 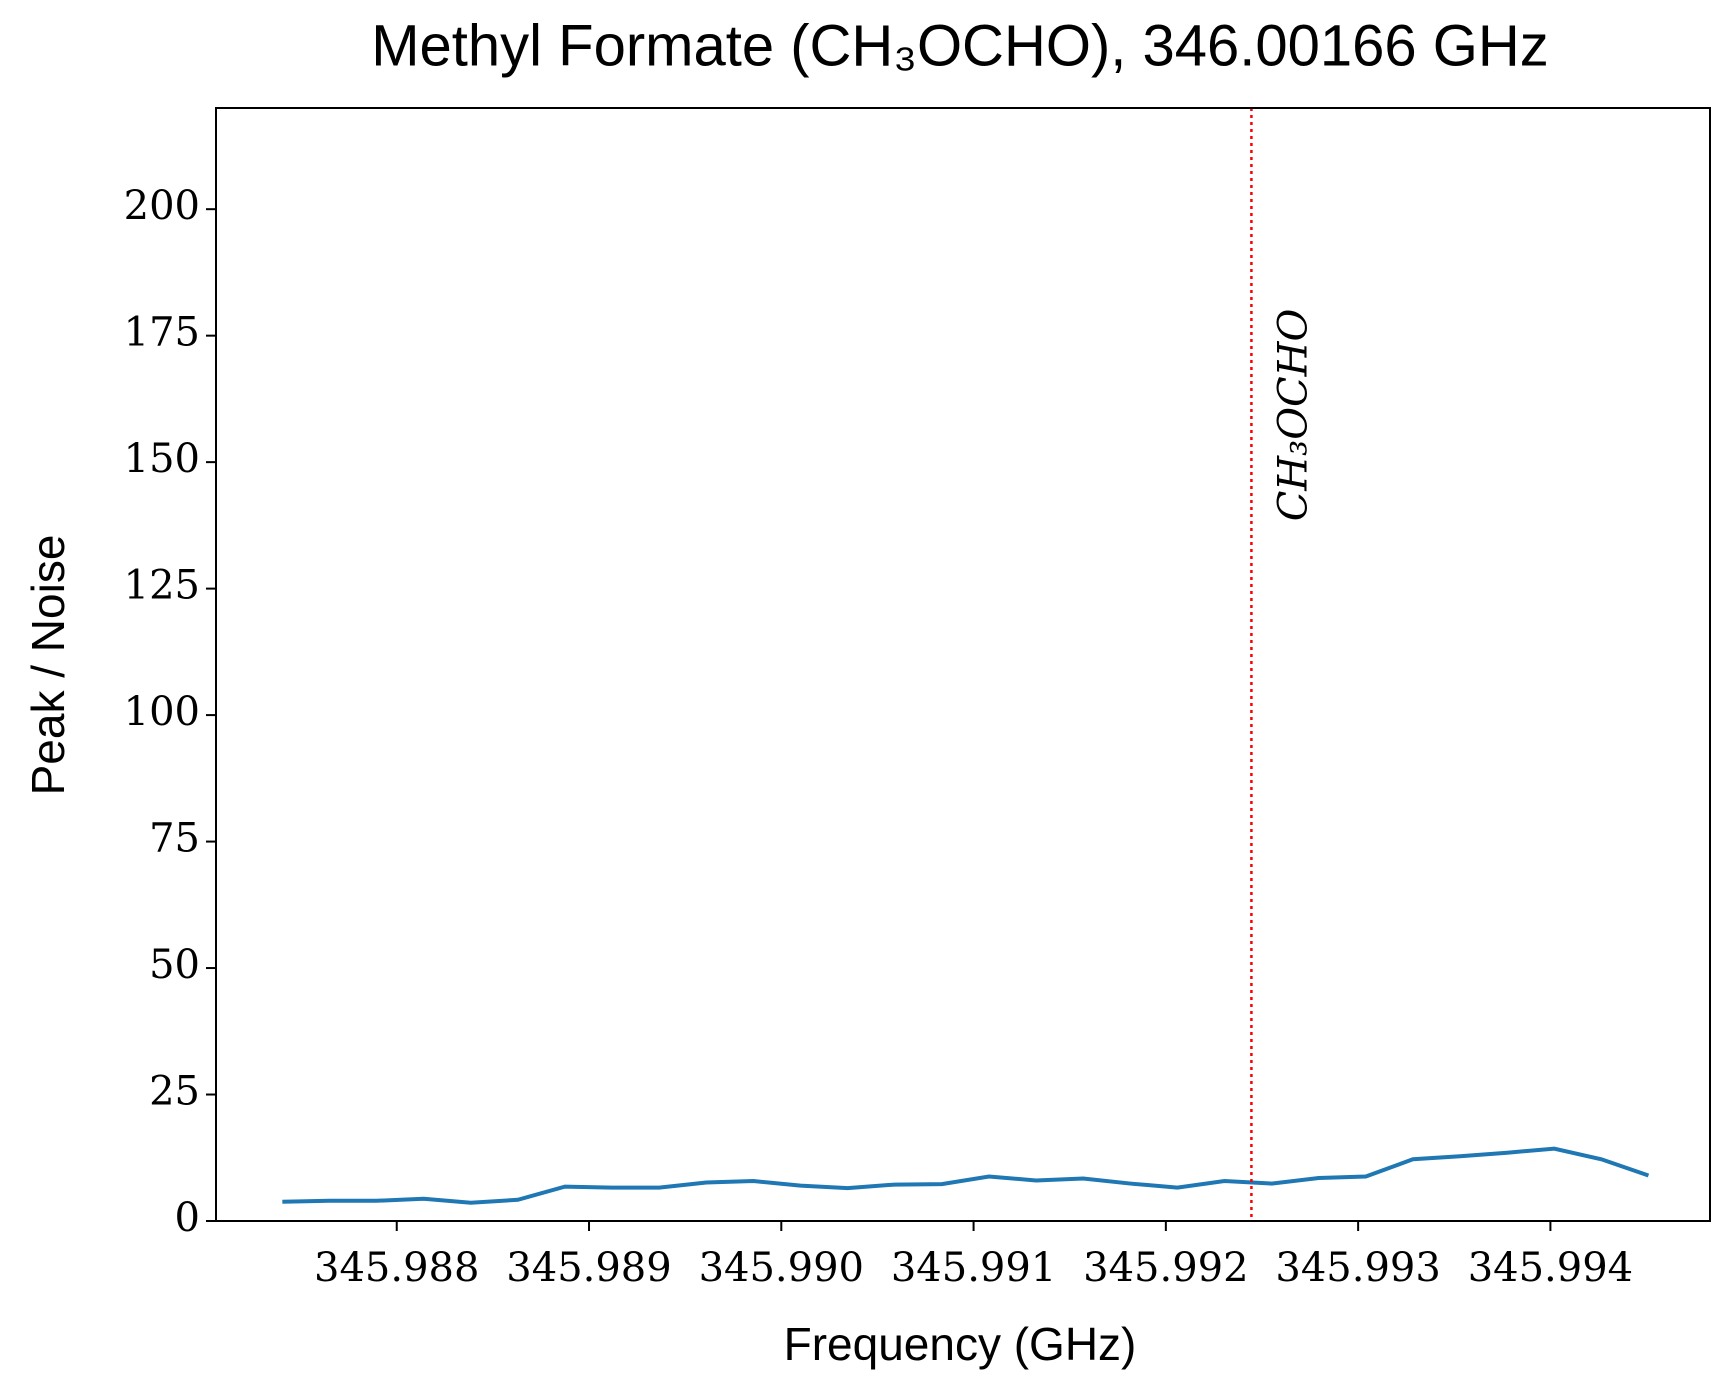 I want to click on y-axis-label: Peak / Noise, so click(x=48, y=665).